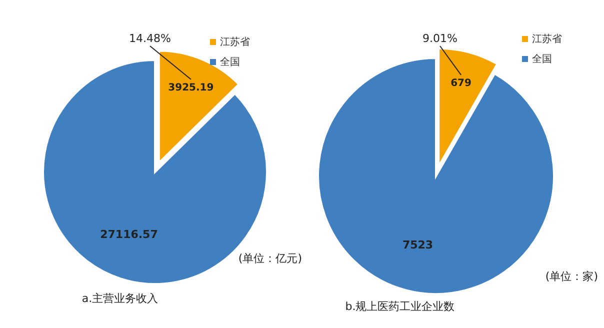 The height and width of the screenshot is (328, 604). What do you see at coordinates (191, 88) in the screenshot?
I see `data-label: 3925.19` at bounding box center [191, 88].